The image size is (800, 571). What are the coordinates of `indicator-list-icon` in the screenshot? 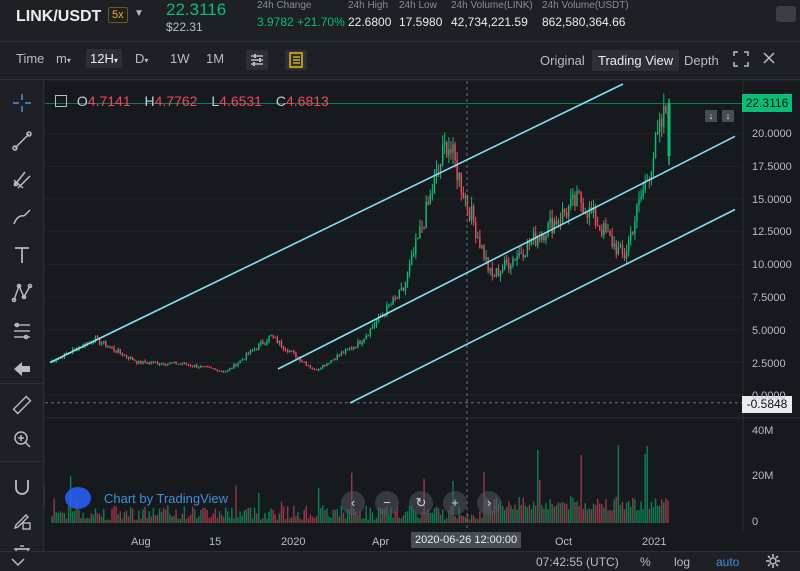 It's located at (296, 60).